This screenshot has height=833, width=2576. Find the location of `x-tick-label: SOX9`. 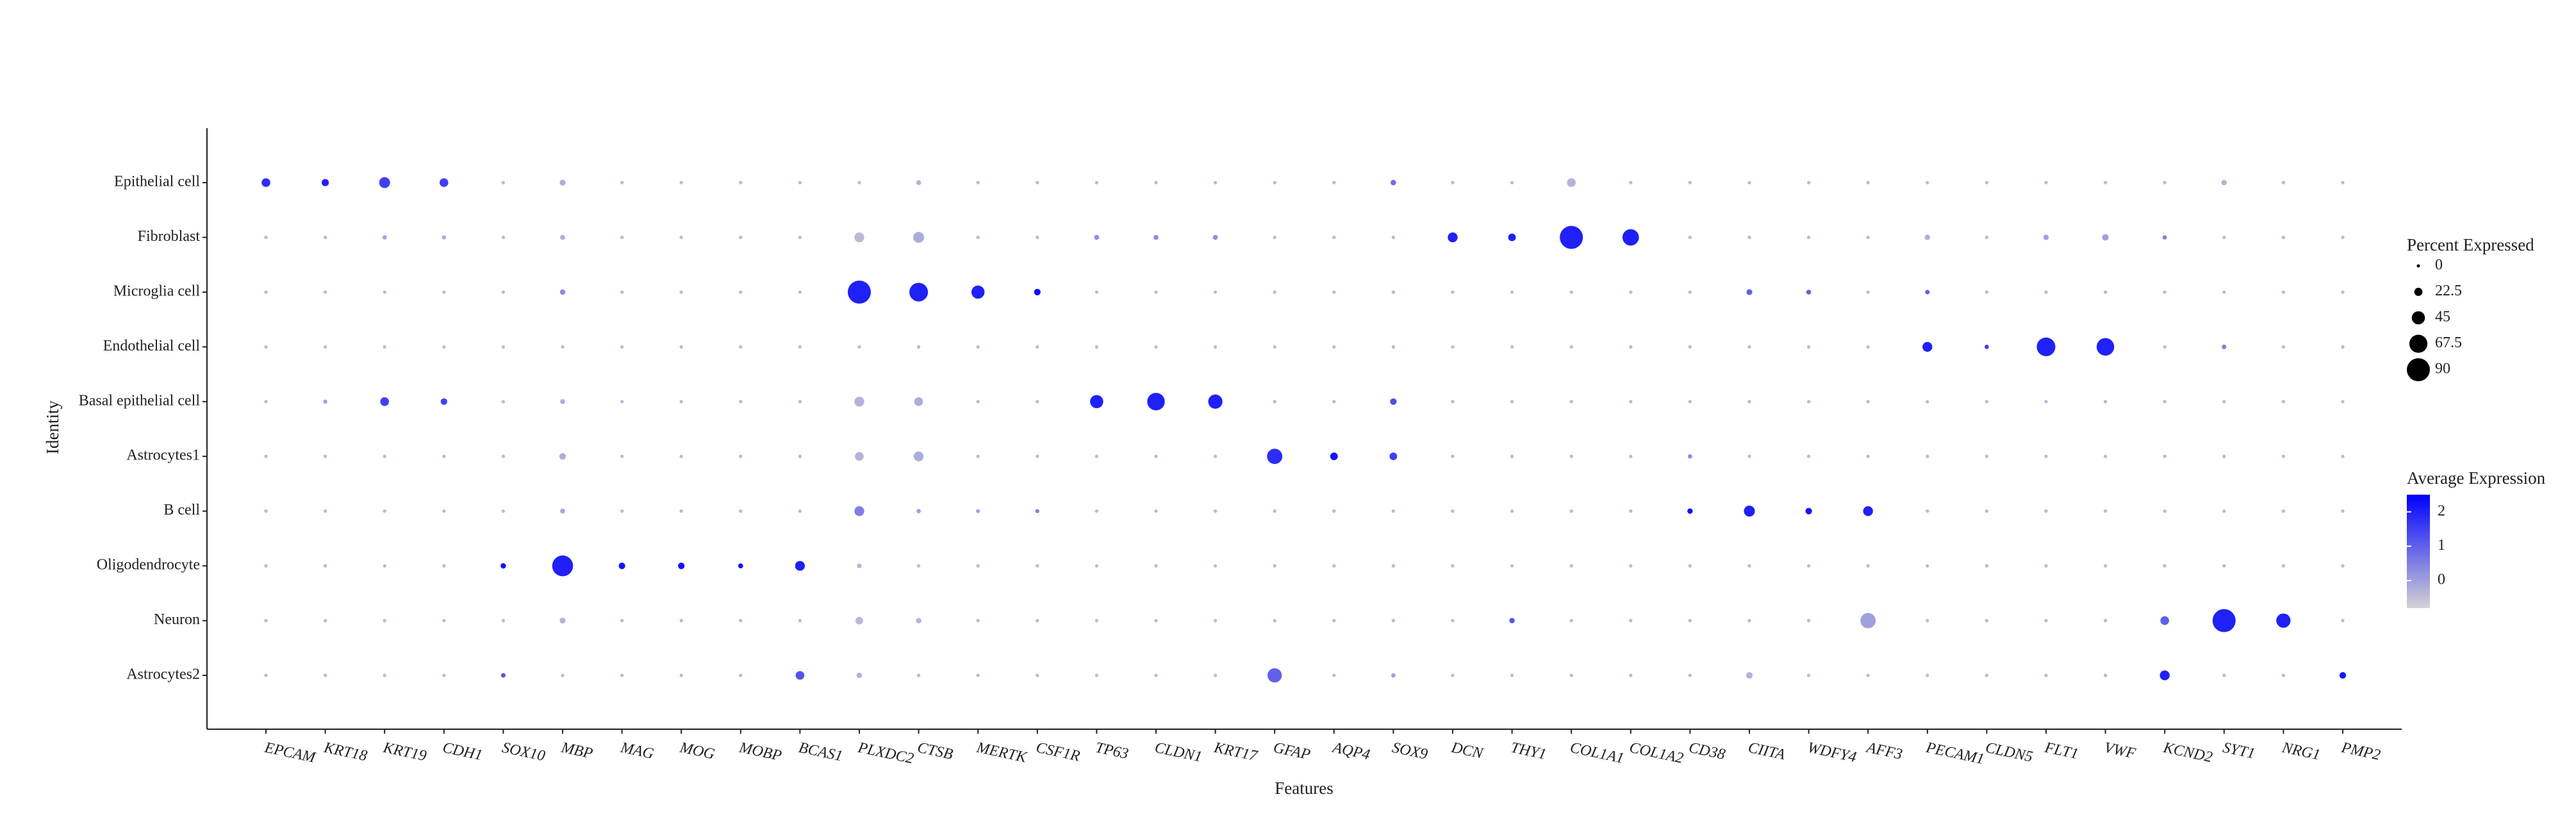

x-tick-label: SOX9 is located at coordinates (1410, 751).